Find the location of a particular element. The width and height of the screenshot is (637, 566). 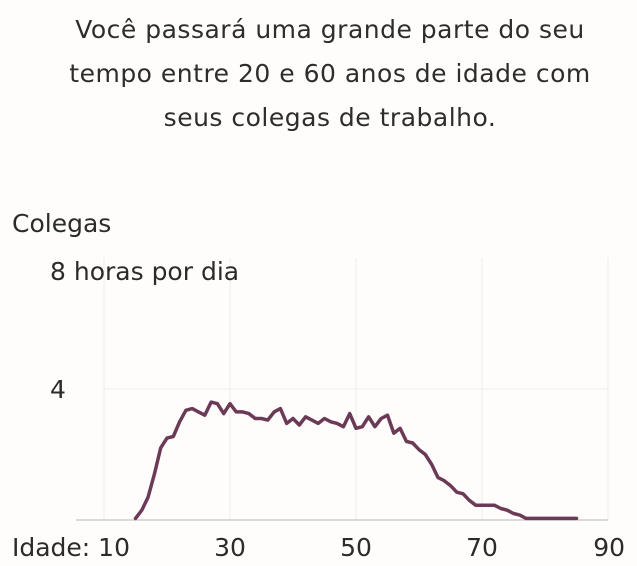

headline-line-1: Você passará uma grande parte do seu is located at coordinates (330, 29).